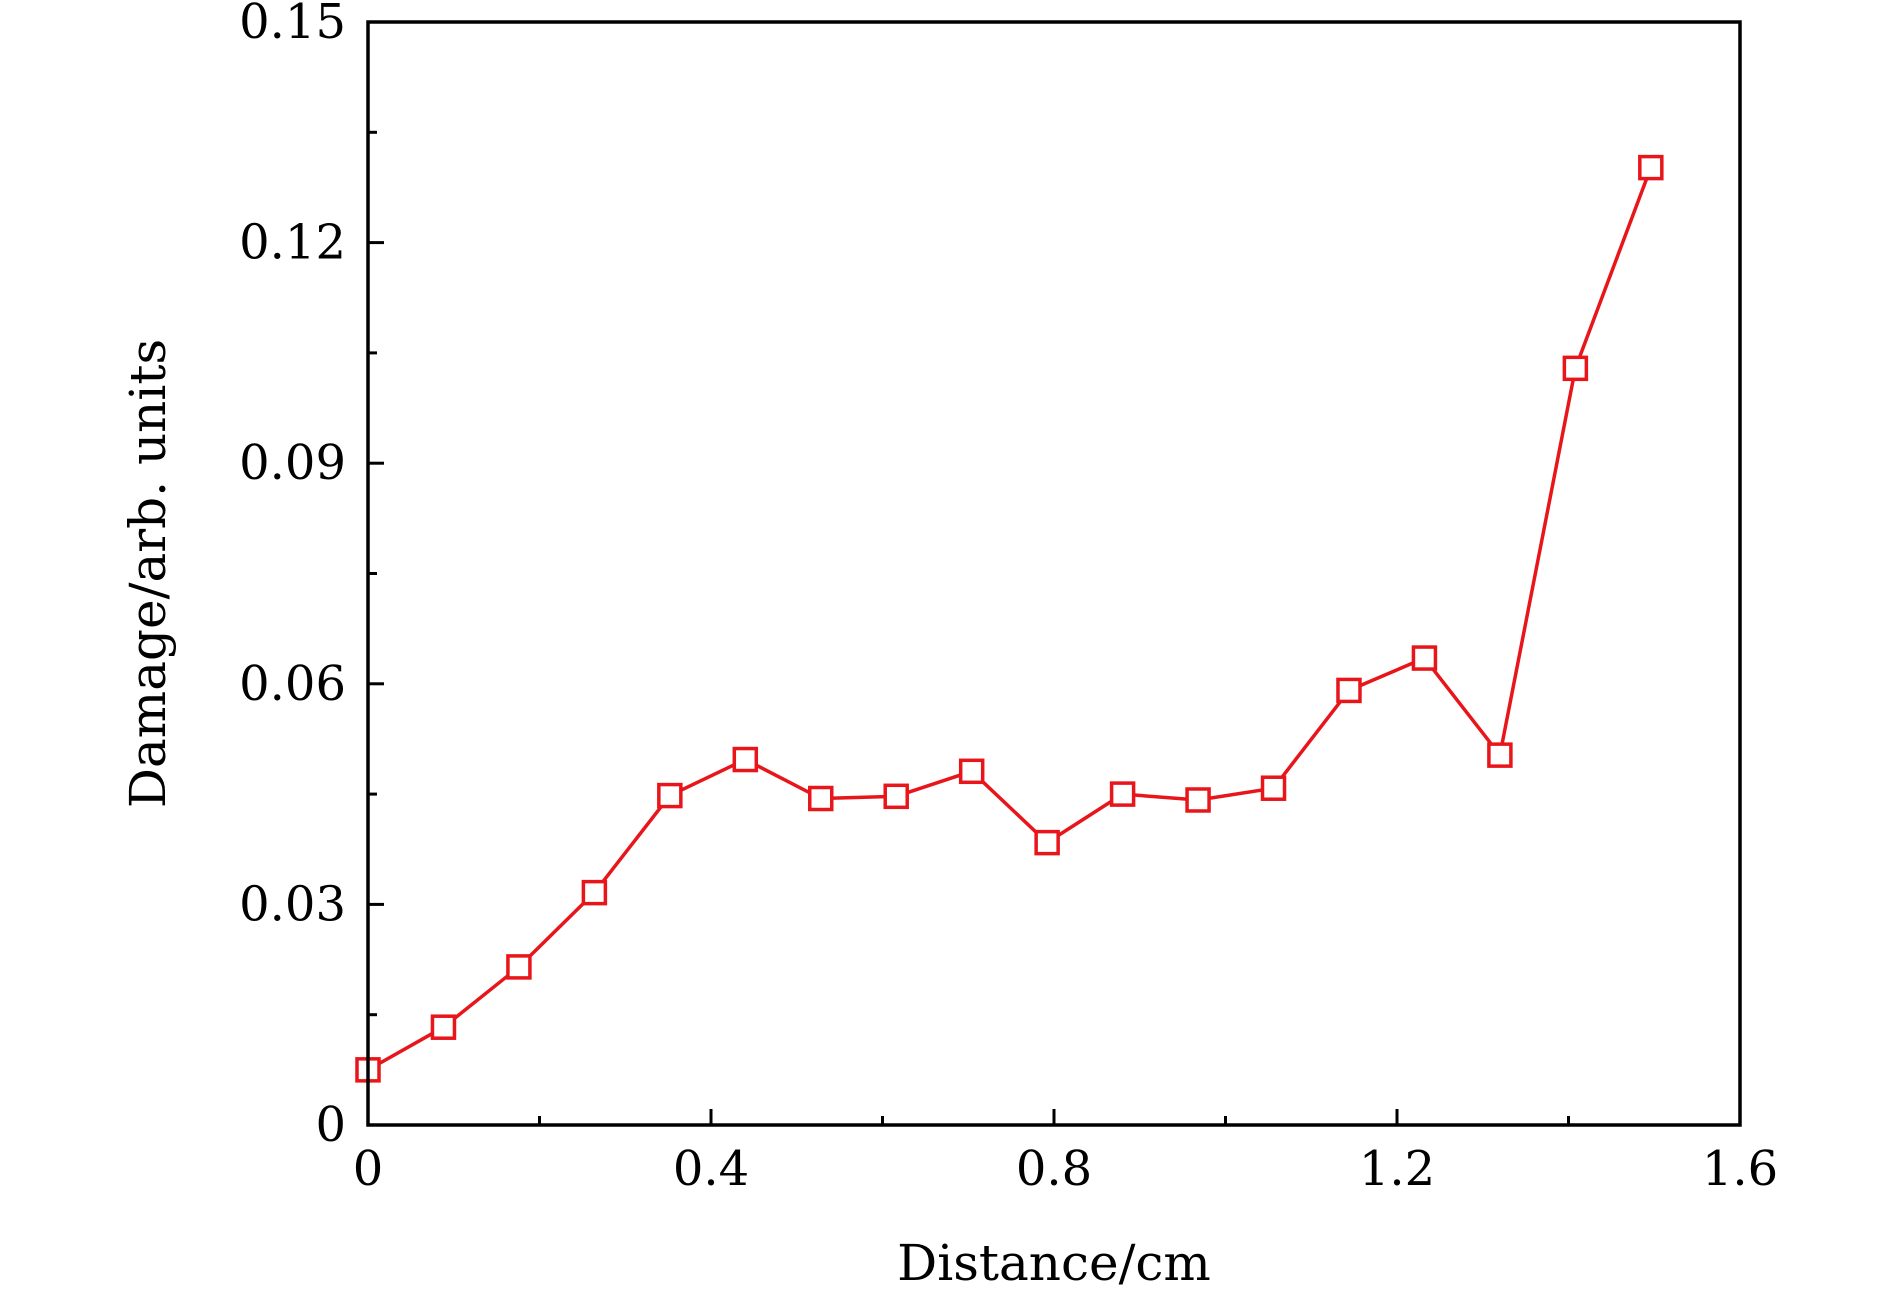  What do you see at coordinates (292, 684) in the screenshot?
I see `y-tick-label-2: 0.06` at bounding box center [292, 684].